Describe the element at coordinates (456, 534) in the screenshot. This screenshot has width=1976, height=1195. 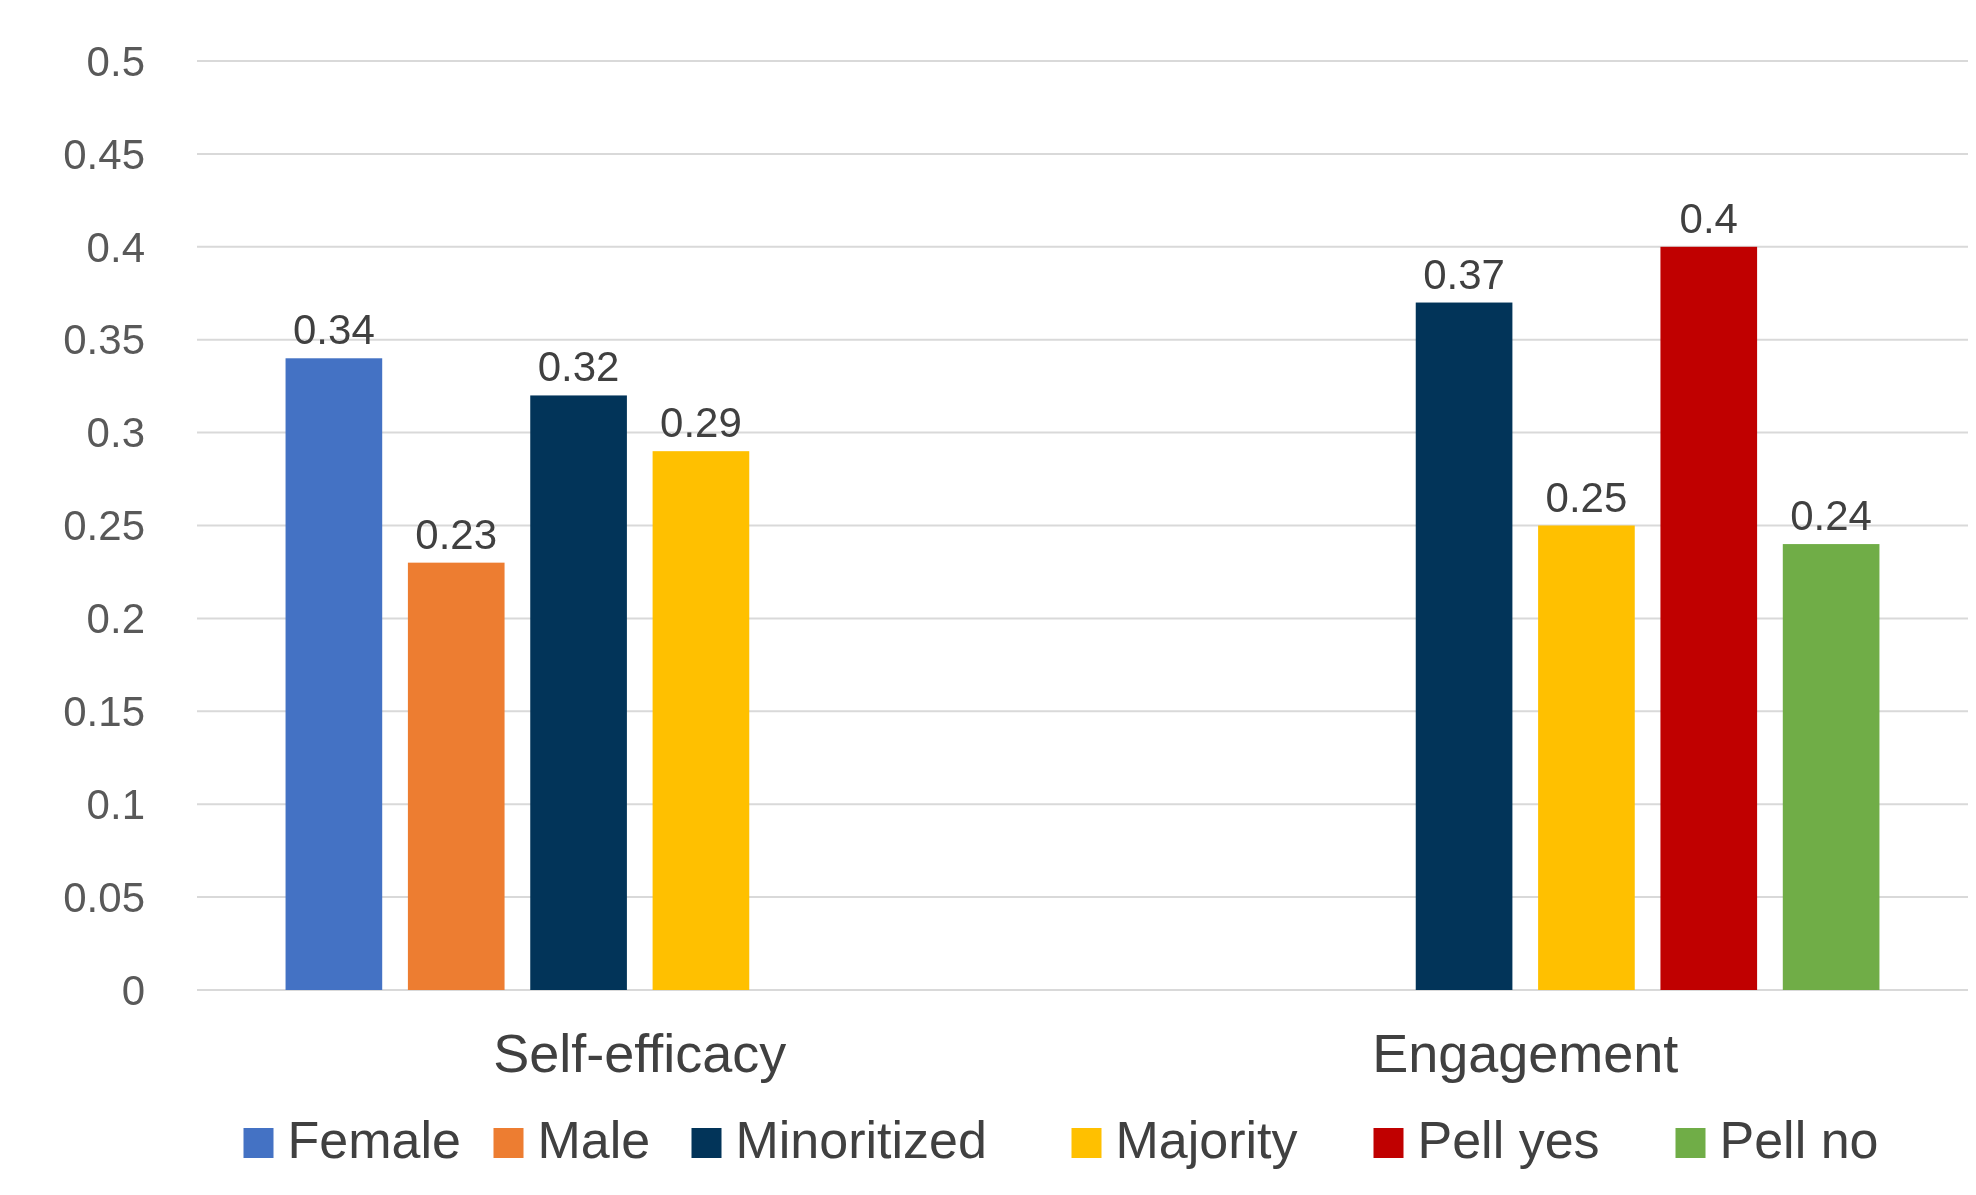
I see `data-label: 0.23` at that location.